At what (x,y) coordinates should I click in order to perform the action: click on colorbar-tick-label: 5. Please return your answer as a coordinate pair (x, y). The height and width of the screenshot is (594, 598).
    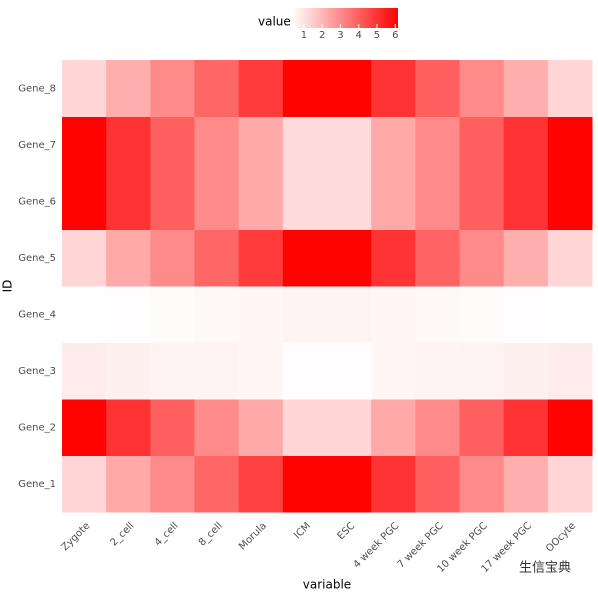
    Looking at the image, I should click on (377, 35).